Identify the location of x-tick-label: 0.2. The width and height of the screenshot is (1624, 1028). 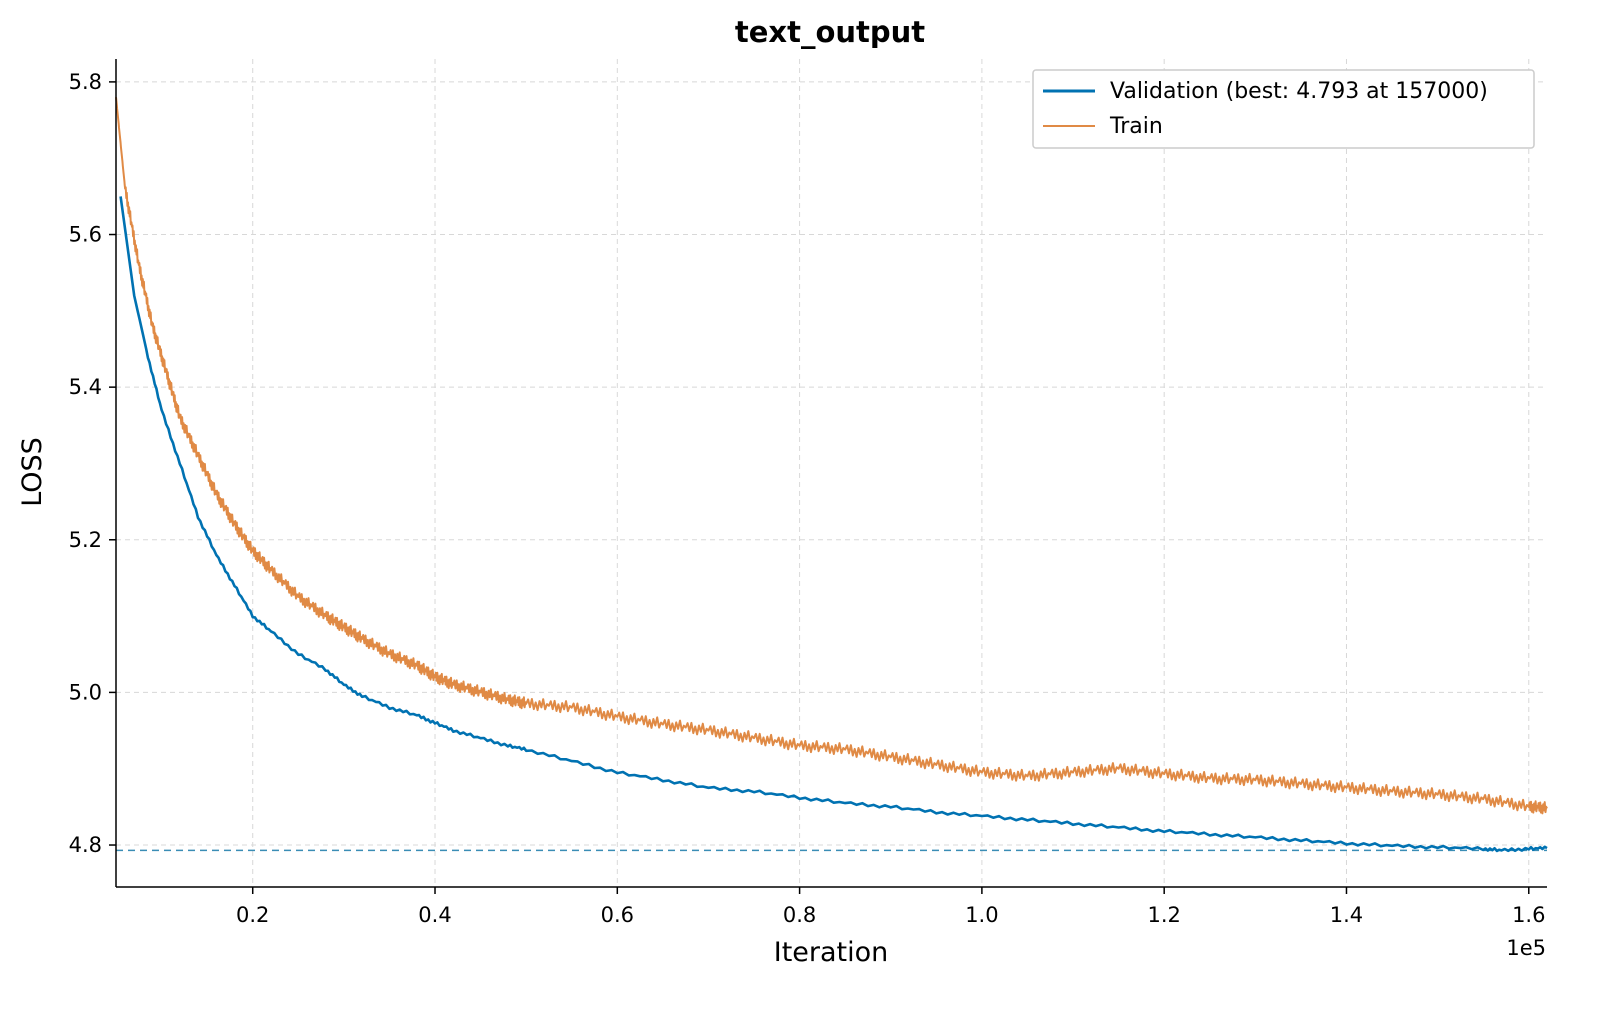
(252, 915).